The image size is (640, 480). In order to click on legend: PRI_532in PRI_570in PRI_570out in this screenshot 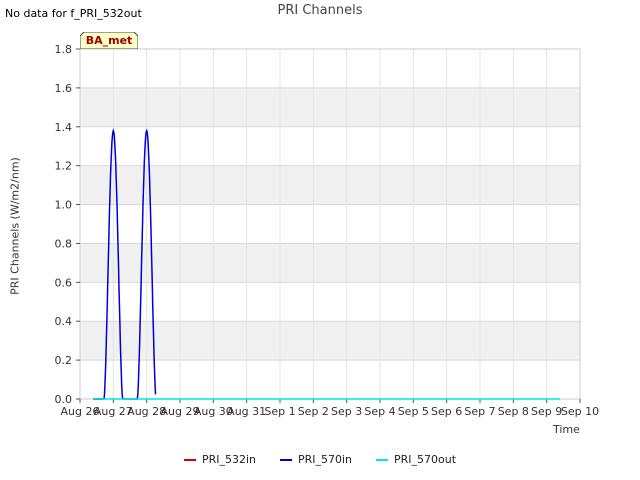, I will do `click(320, 459)`.